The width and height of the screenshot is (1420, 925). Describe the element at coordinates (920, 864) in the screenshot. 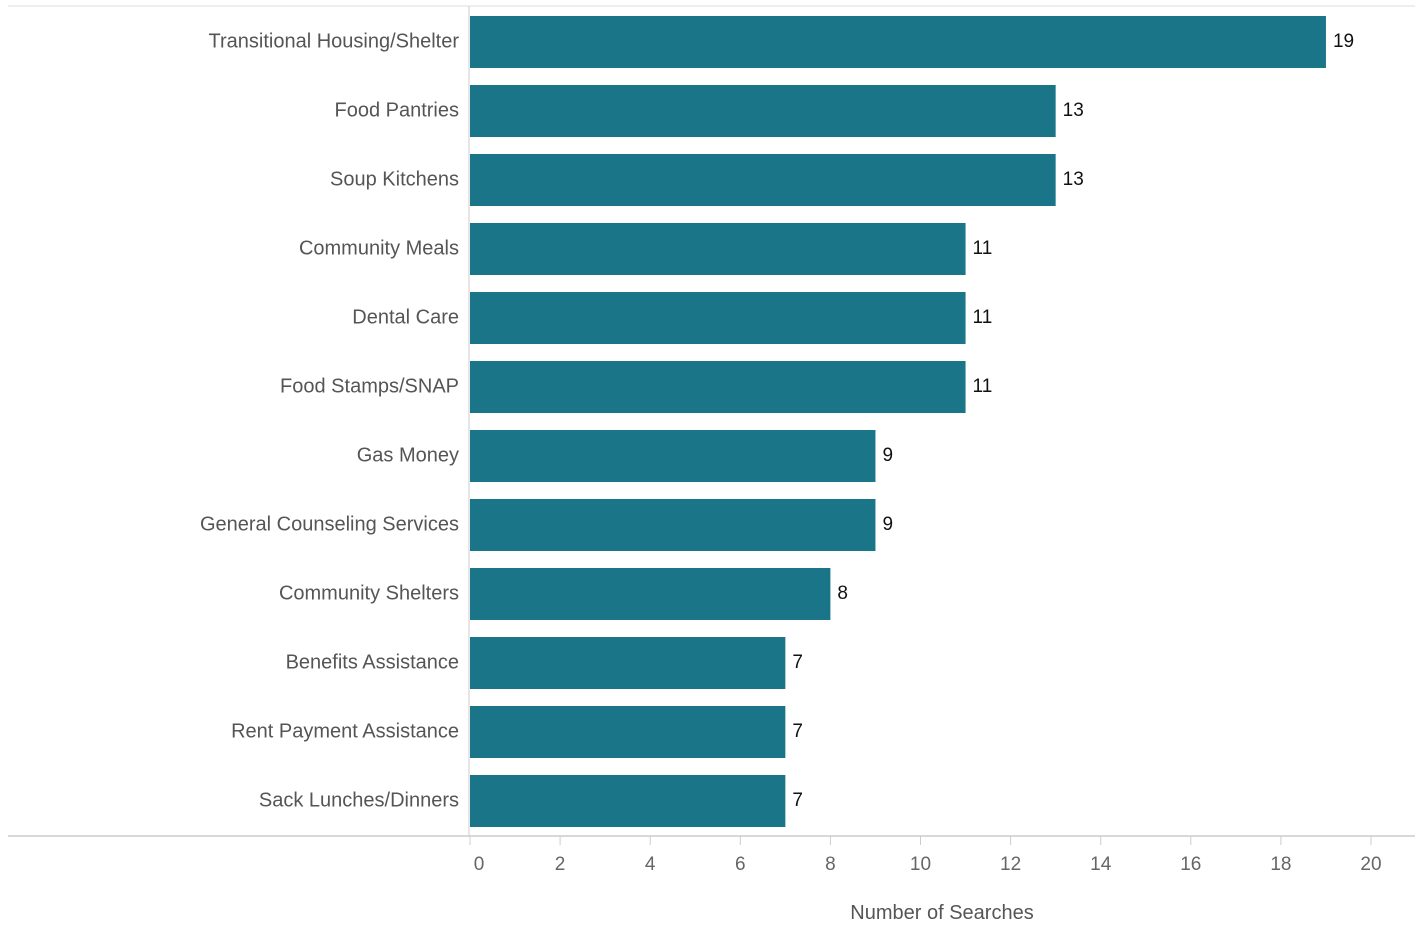

I see `x-tick-label: 10` at that location.